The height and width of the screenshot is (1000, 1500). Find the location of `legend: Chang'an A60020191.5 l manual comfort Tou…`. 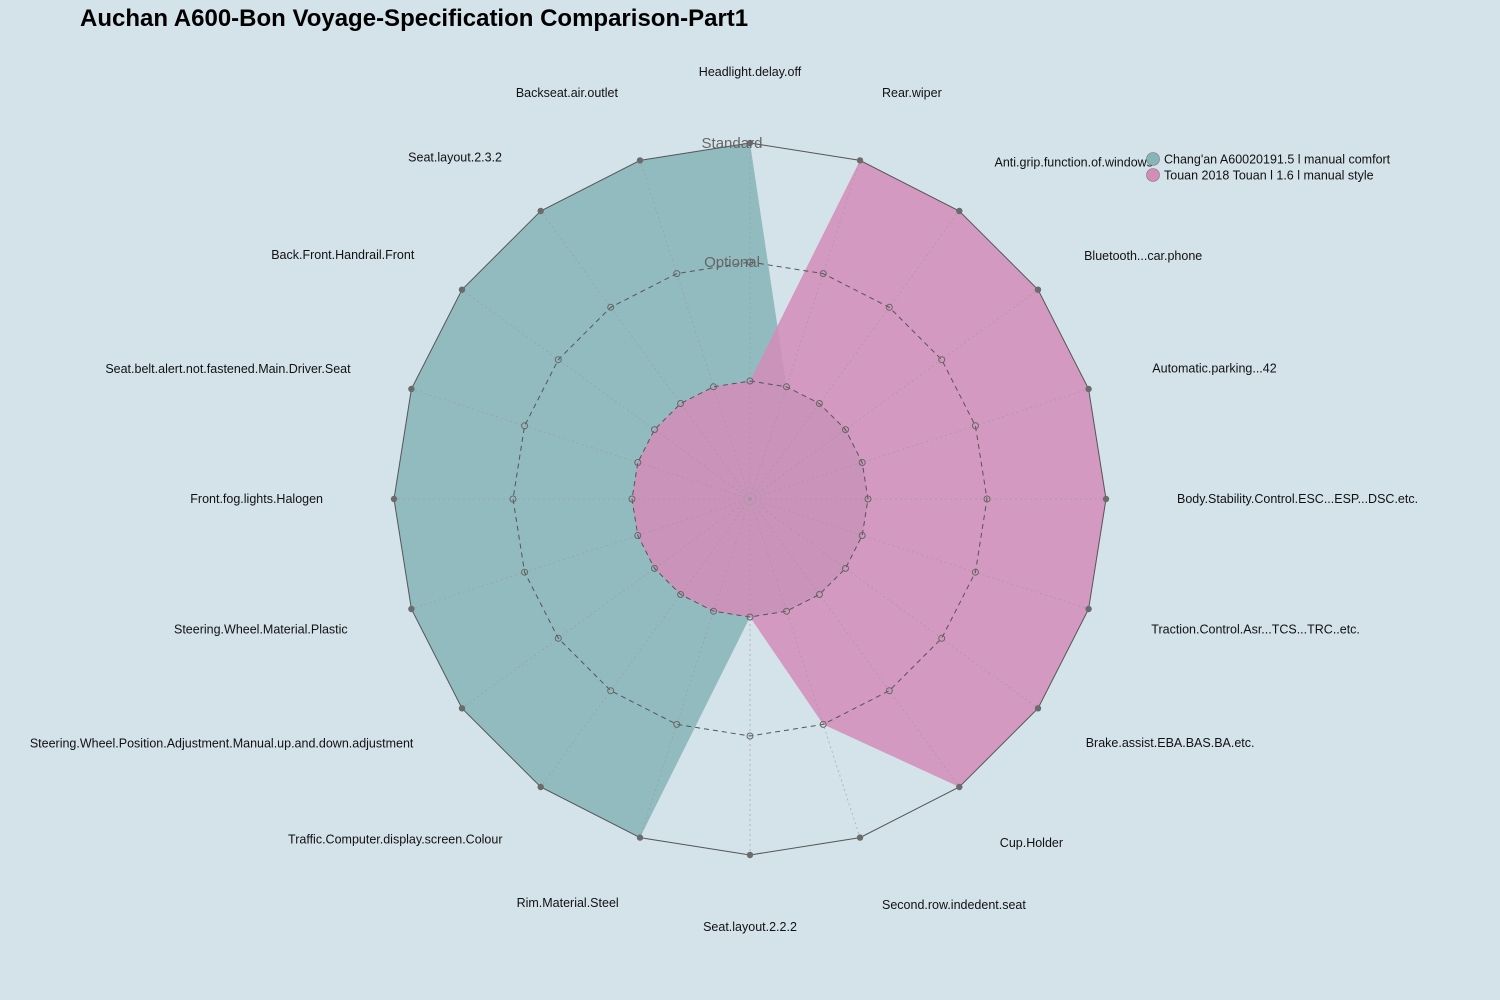

legend: Chang'an A60020191.5 l manual comfort Tou… is located at coordinates (1268, 167).